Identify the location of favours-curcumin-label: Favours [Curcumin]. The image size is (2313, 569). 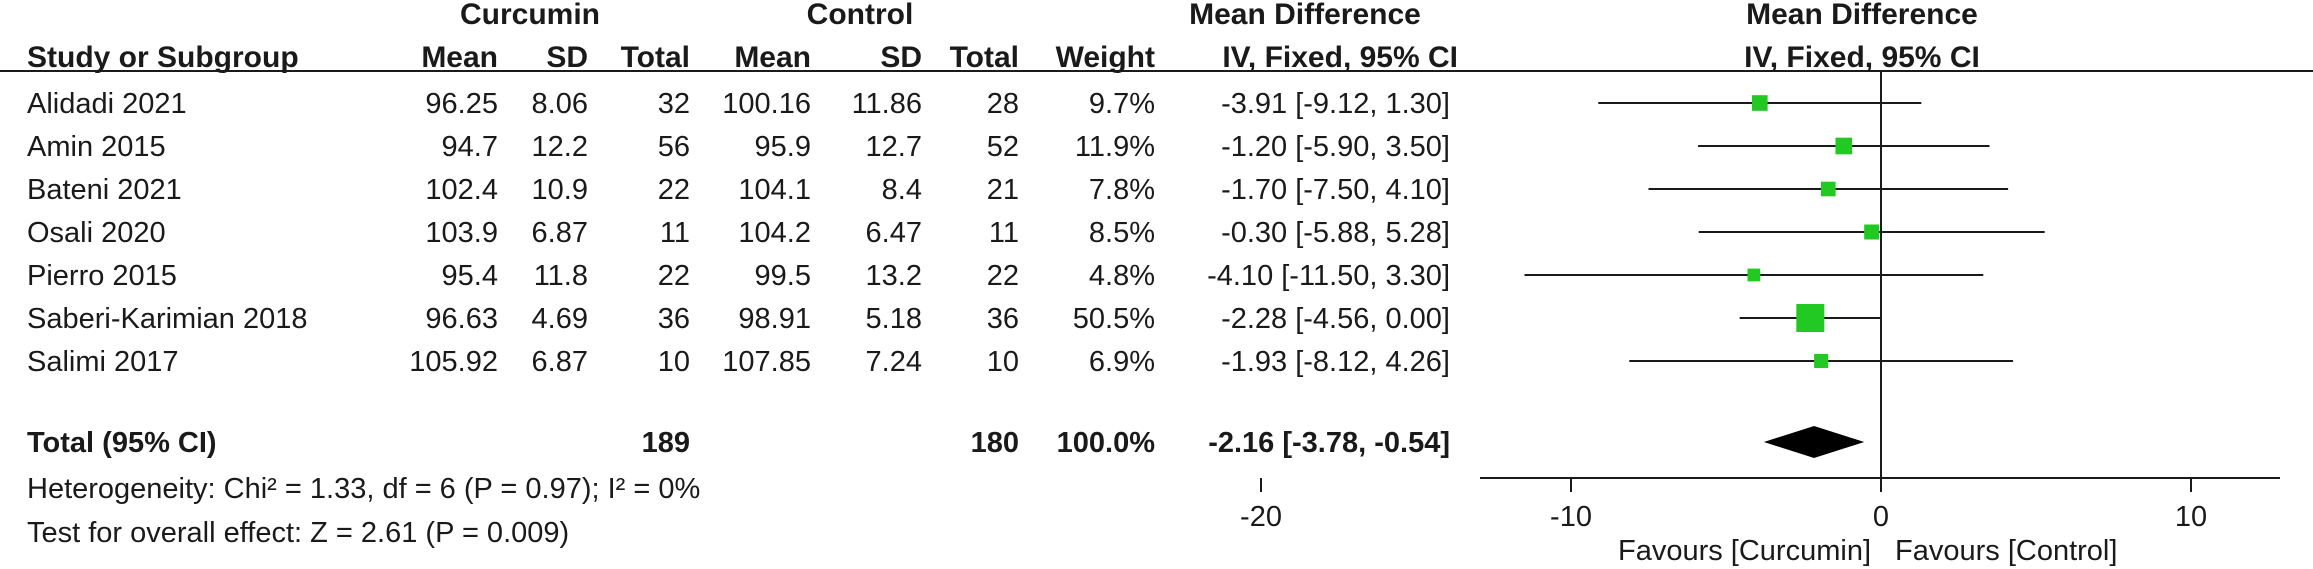
(1744, 551).